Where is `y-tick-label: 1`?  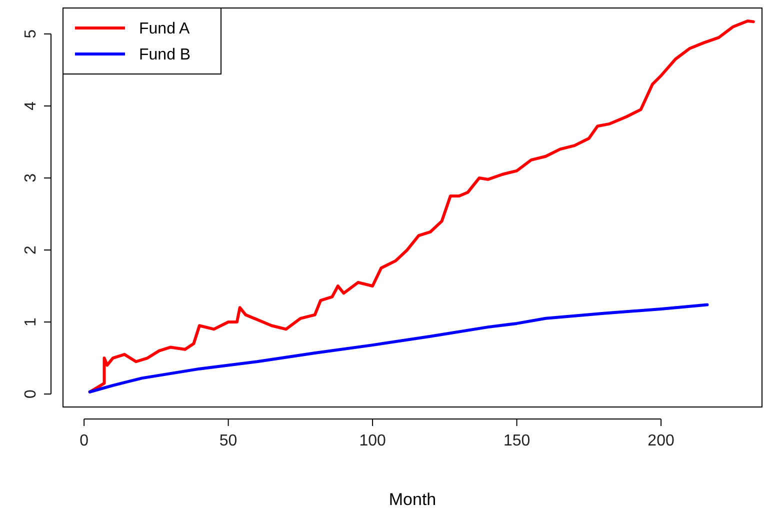
y-tick-label: 1 is located at coordinates (31, 321).